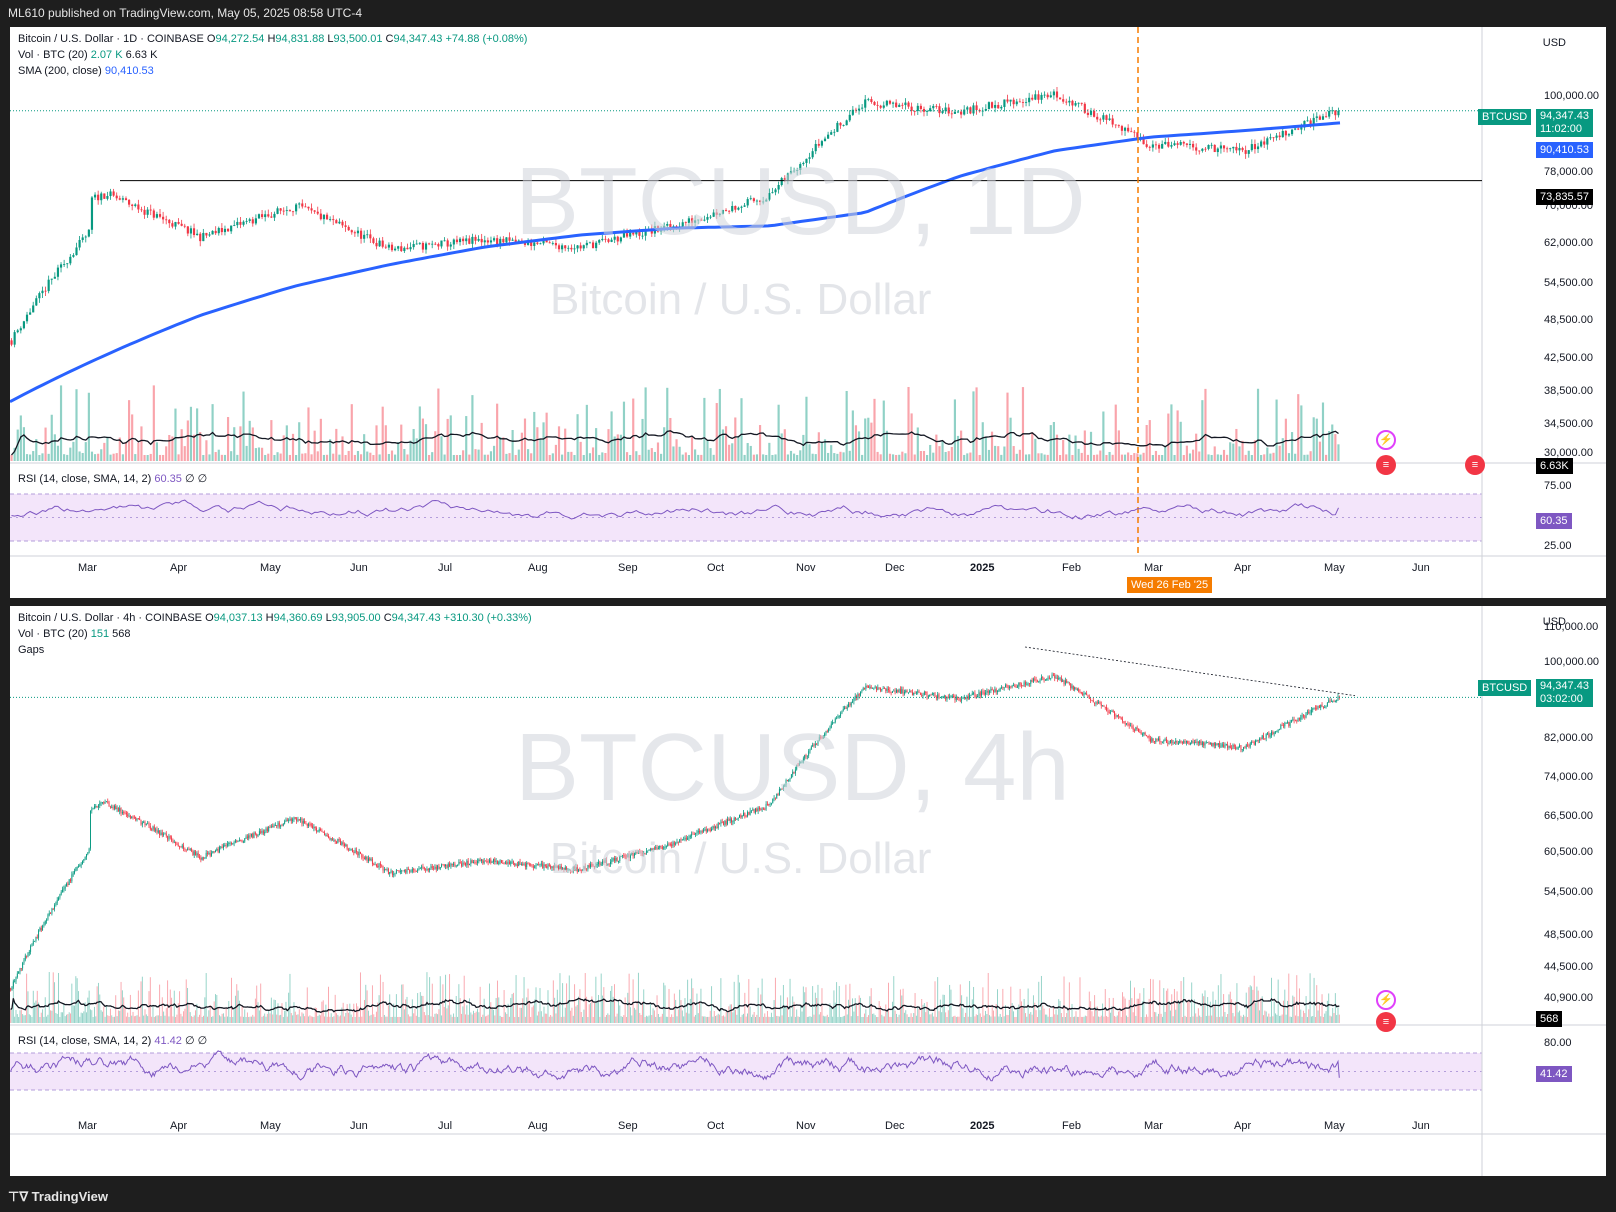  What do you see at coordinates (86, 71) in the screenshot?
I see `sma-legend: SMA (200, close) 90,410.53` at bounding box center [86, 71].